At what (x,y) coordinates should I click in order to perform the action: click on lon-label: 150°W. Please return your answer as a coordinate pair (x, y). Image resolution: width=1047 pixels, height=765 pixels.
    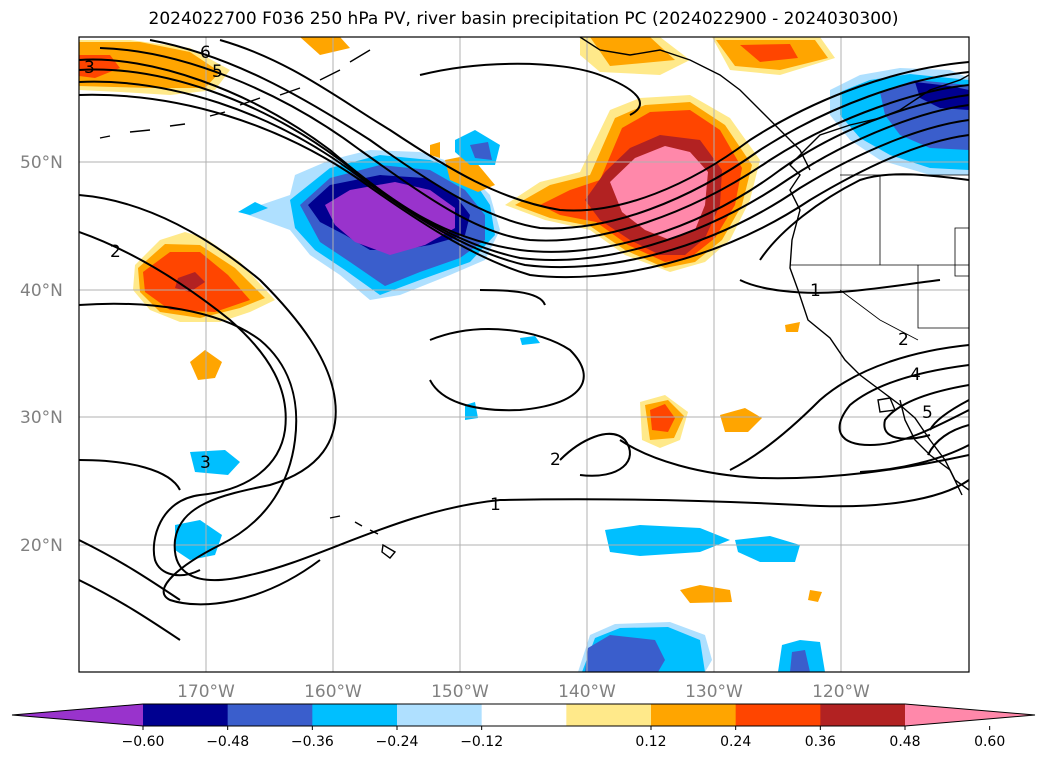
    Looking at the image, I should click on (460, 692).